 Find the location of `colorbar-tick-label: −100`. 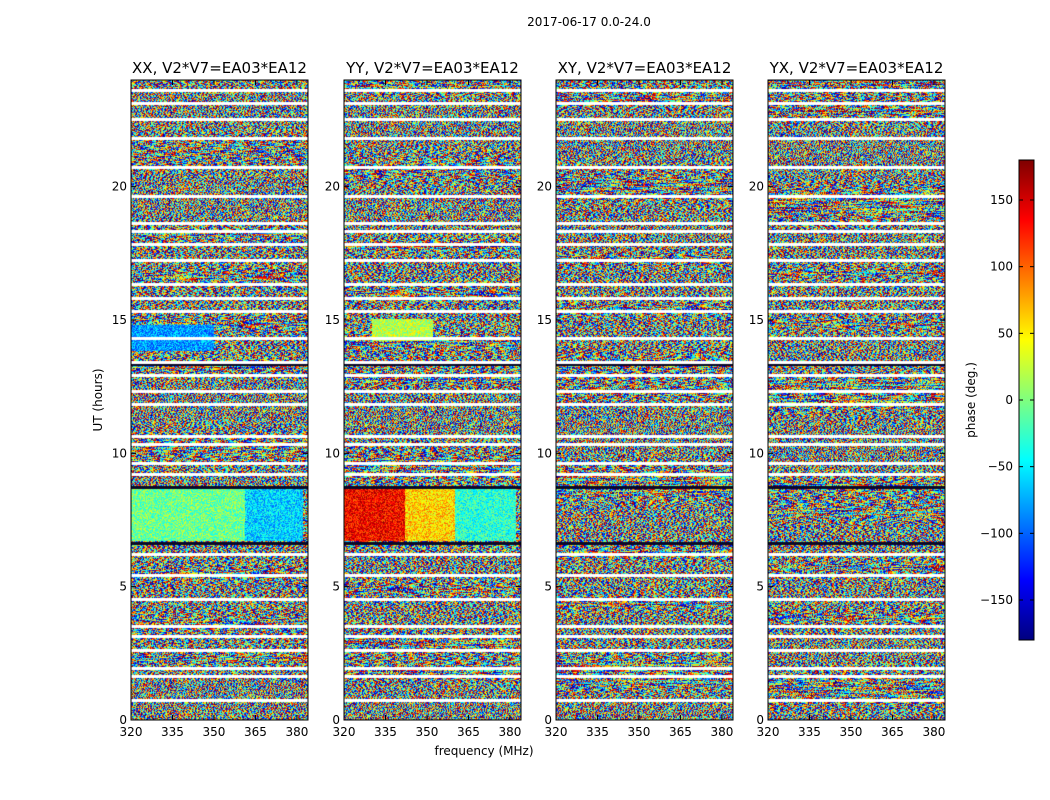

colorbar-tick-label: −100 is located at coordinates (996, 533).